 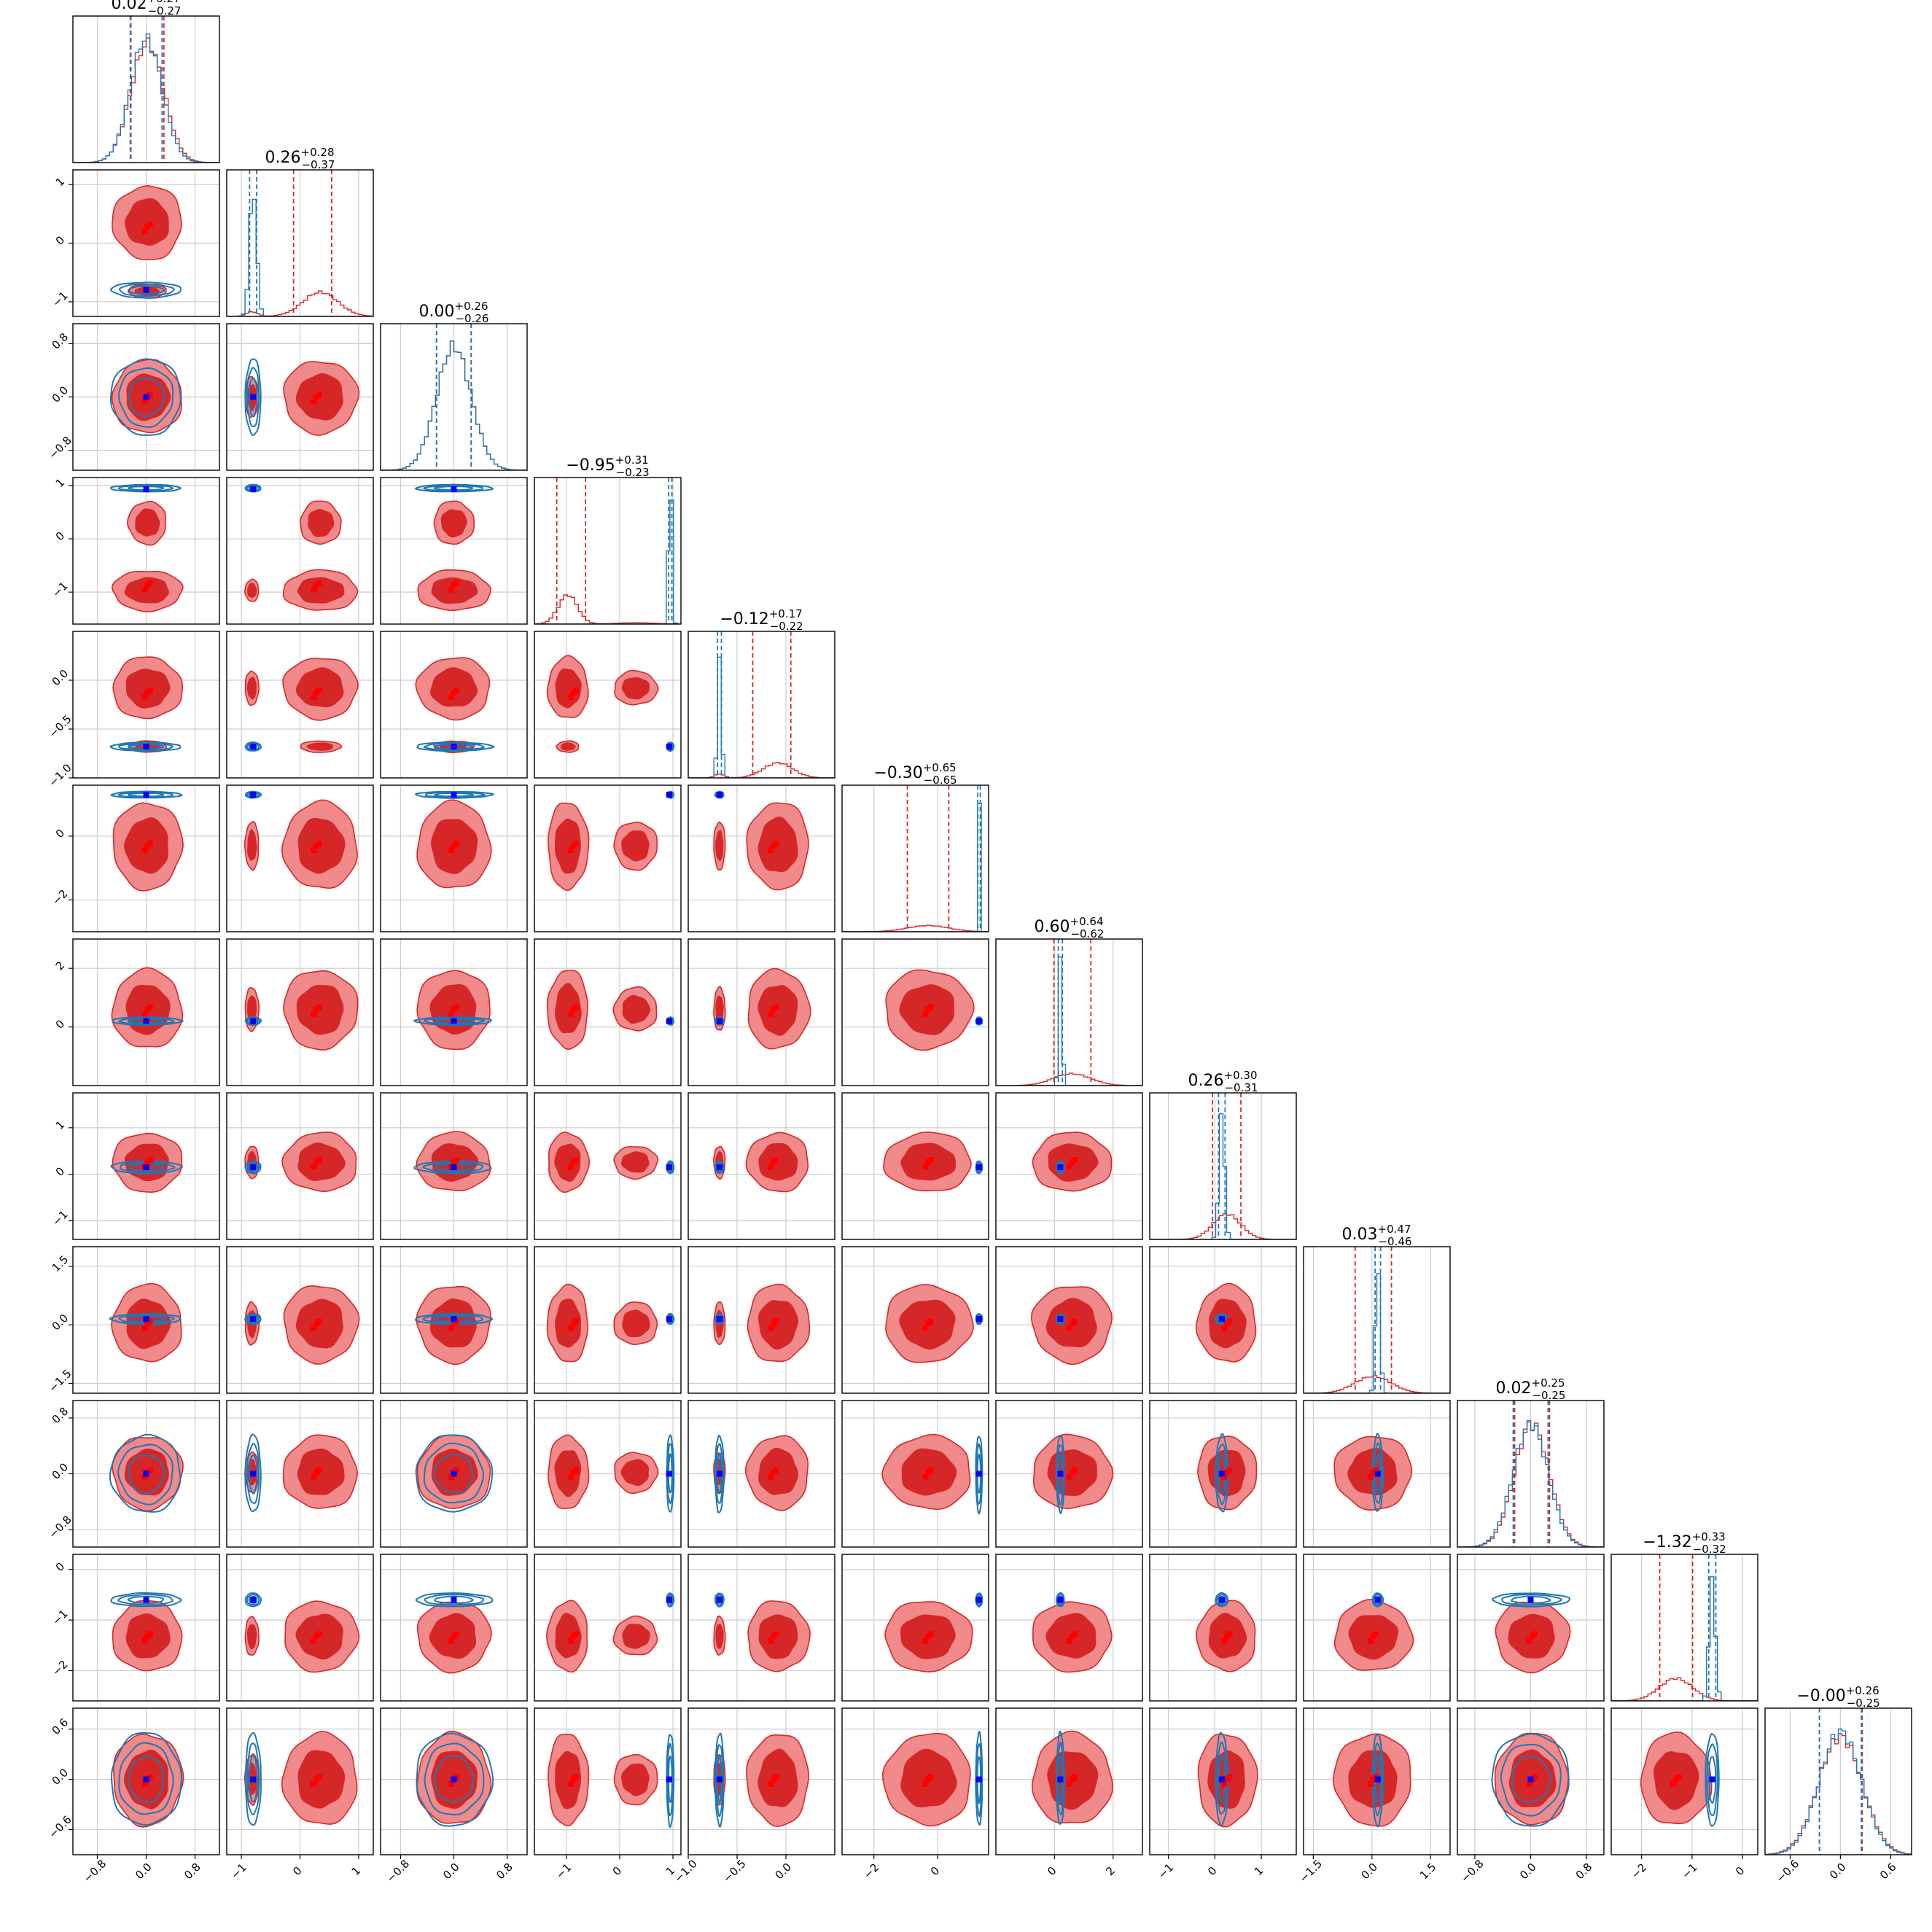 What do you see at coordinates (1070, 927) in the screenshot?
I see `param-title-6: 0.60+0.64 −0.62` at bounding box center [1070, 927].